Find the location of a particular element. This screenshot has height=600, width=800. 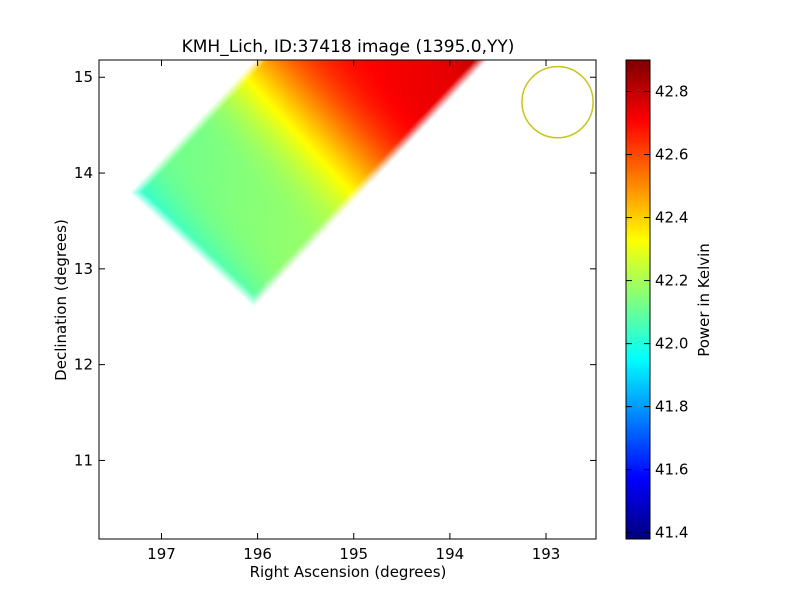

y-axis-label: Declination (degrees) is located at coordinates (61, 300).